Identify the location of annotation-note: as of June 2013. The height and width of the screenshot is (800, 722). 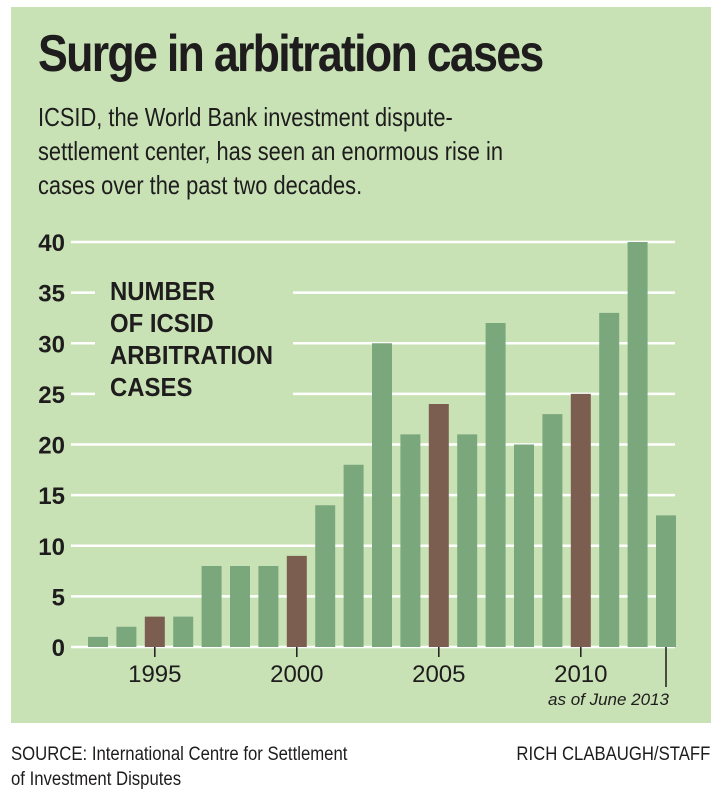
(609, 699).